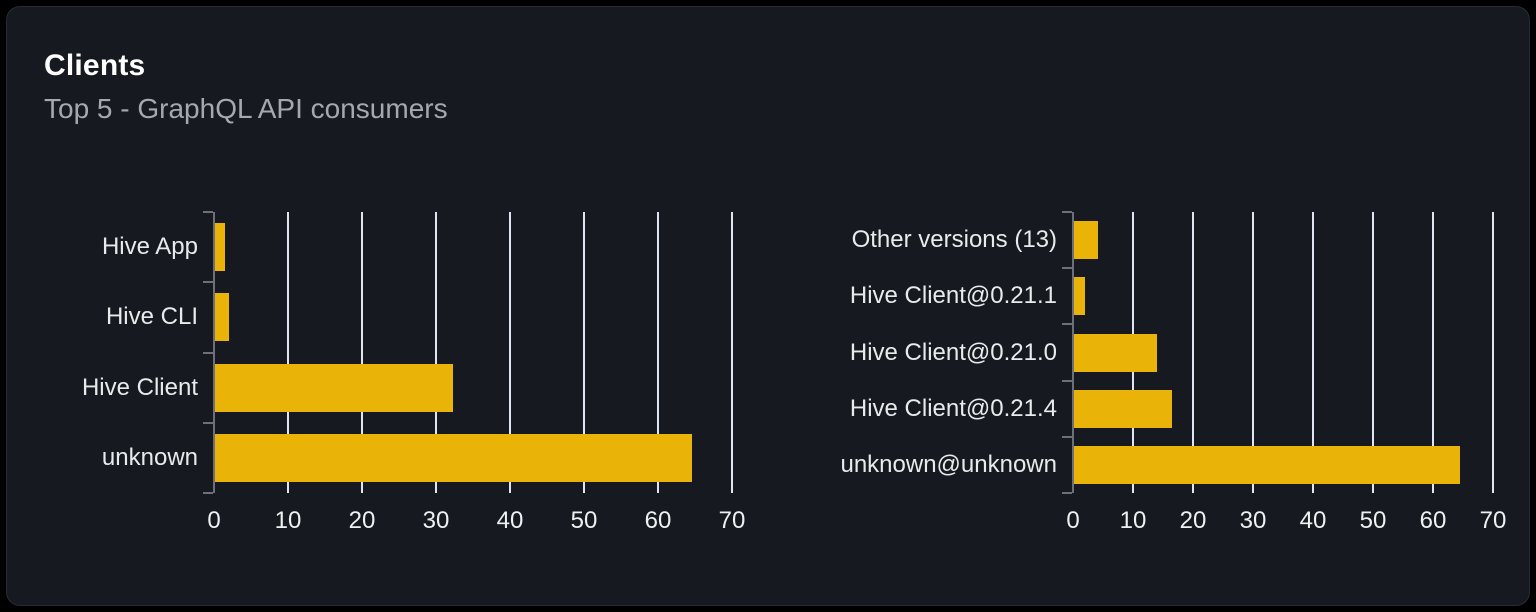 The height and width of the screenshot is (612, 1536). Describe the element at coordinates (220, 247) in the screenshot. I see `bar-hive-app` at that location.